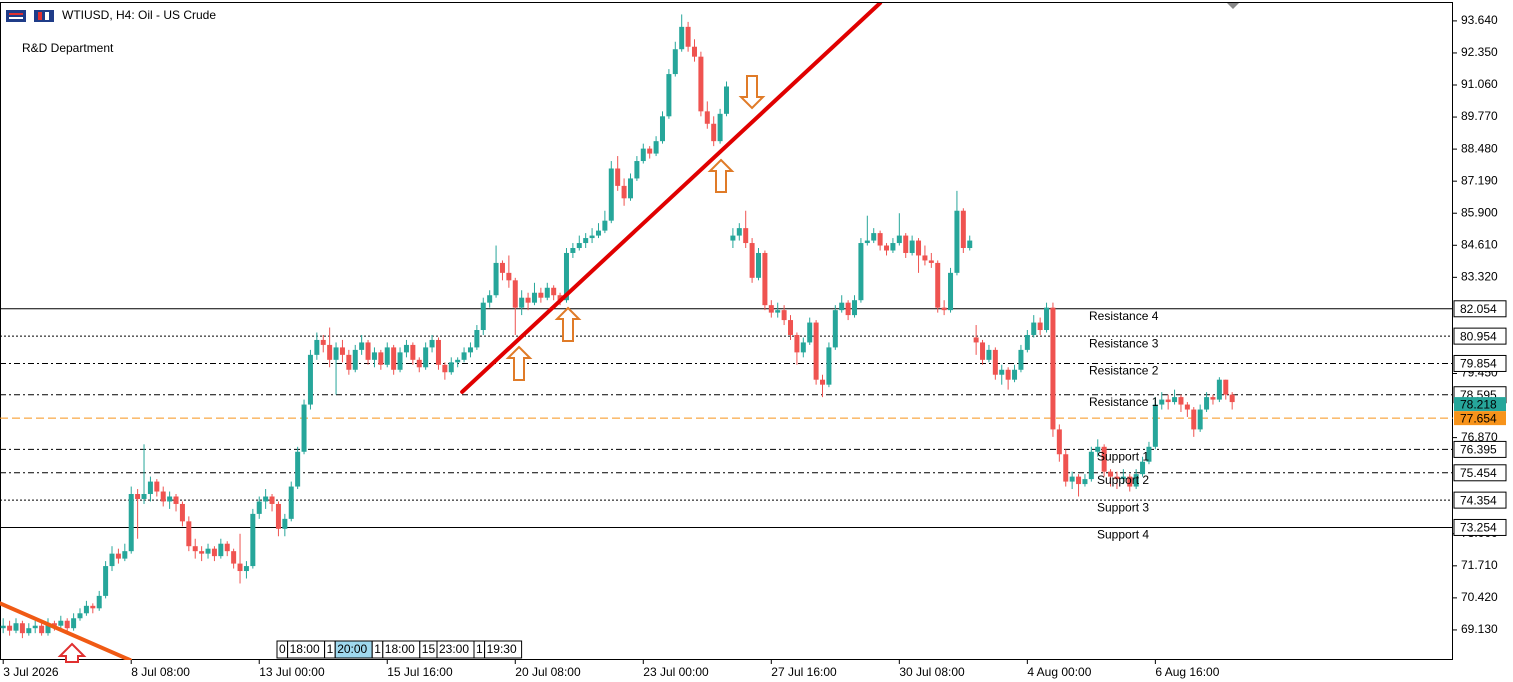 The width and height of the screenshot is (1513, 682). Describe the element at coordinates (429, 649) in the screenshot. I see `time-marker: 15` at that location.